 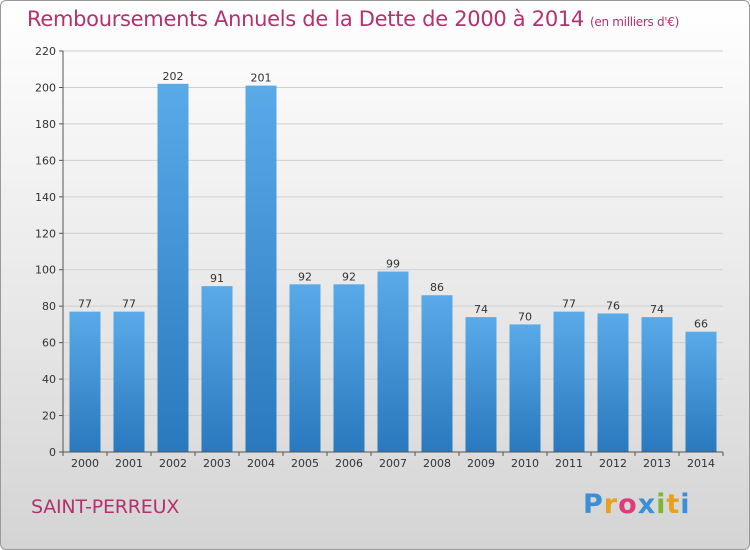 What do you see at coordinates (173, 463) in the screenshot?
I see `x-tick-label: 2002` at bounding box center [173, 463].